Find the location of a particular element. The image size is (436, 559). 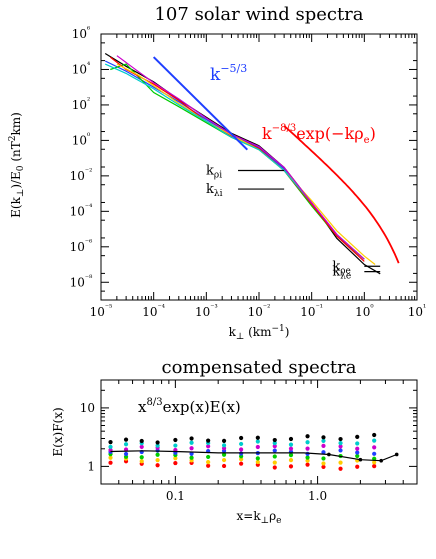

compensated-formula: x8/3exp(x)E(x) is located at coordinates (189, 406).